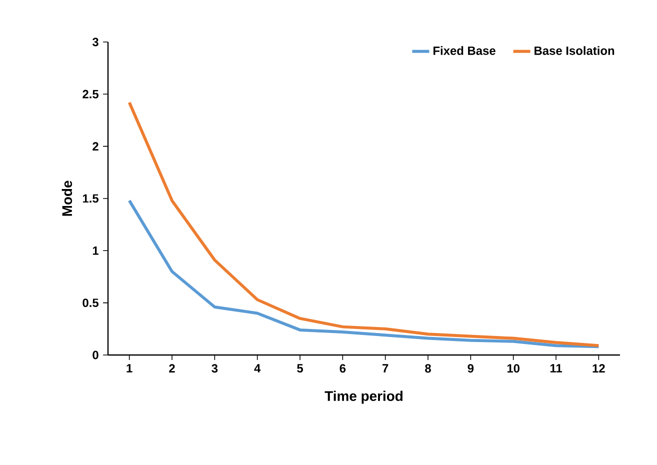  What do you see at coordinates (90, 198) in the screenshot?
I see `y-tick-label: 1.5` at bounding box center [90, 198].